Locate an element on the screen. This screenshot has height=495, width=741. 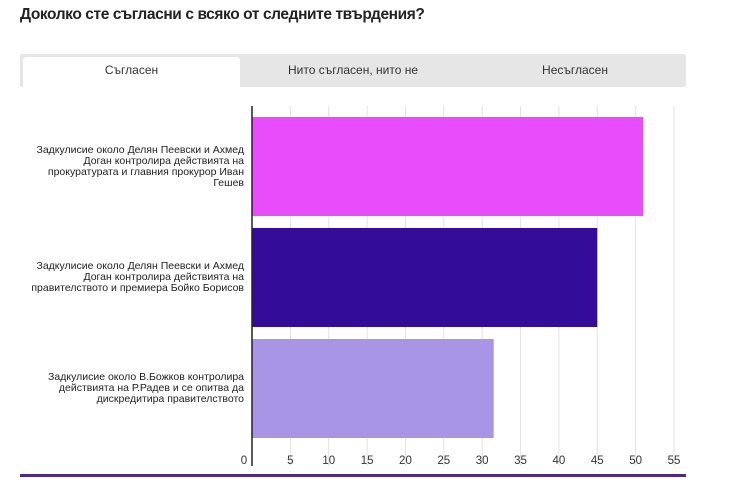
x-tick-label: 35 is located at coordinates (520, 461).